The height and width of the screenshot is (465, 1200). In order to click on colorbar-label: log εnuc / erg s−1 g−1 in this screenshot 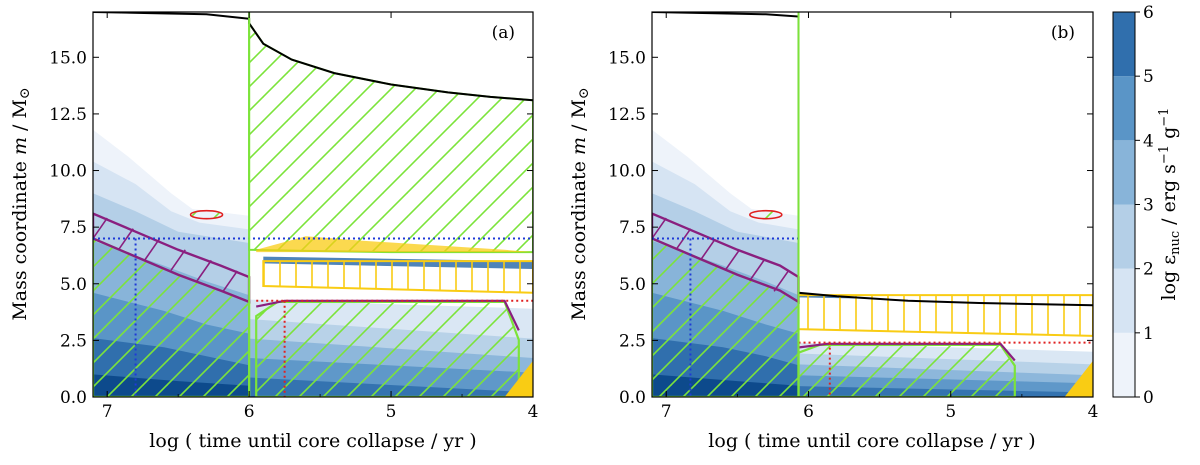, I will do `click(1170, 204)`.